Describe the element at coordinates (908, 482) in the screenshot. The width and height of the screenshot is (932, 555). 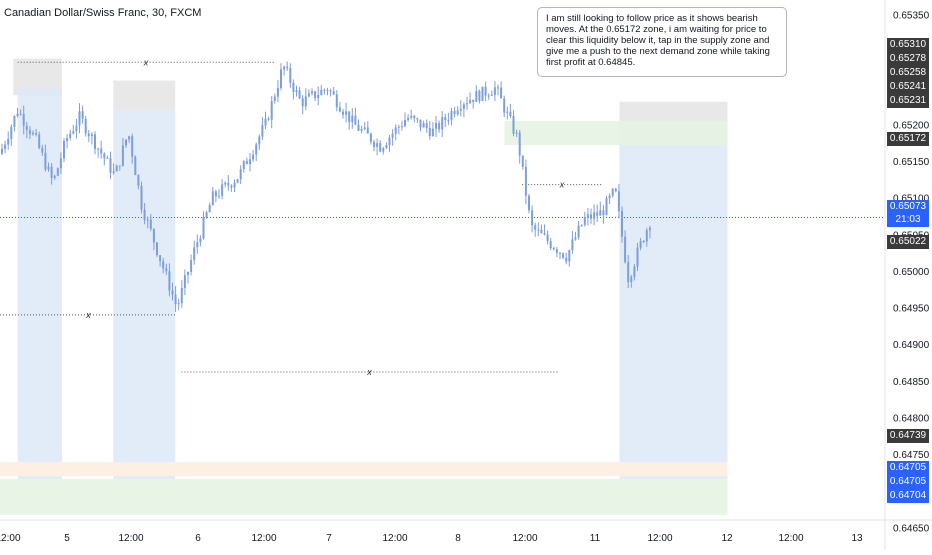
I see `price-tag: 0.64705` at that location.